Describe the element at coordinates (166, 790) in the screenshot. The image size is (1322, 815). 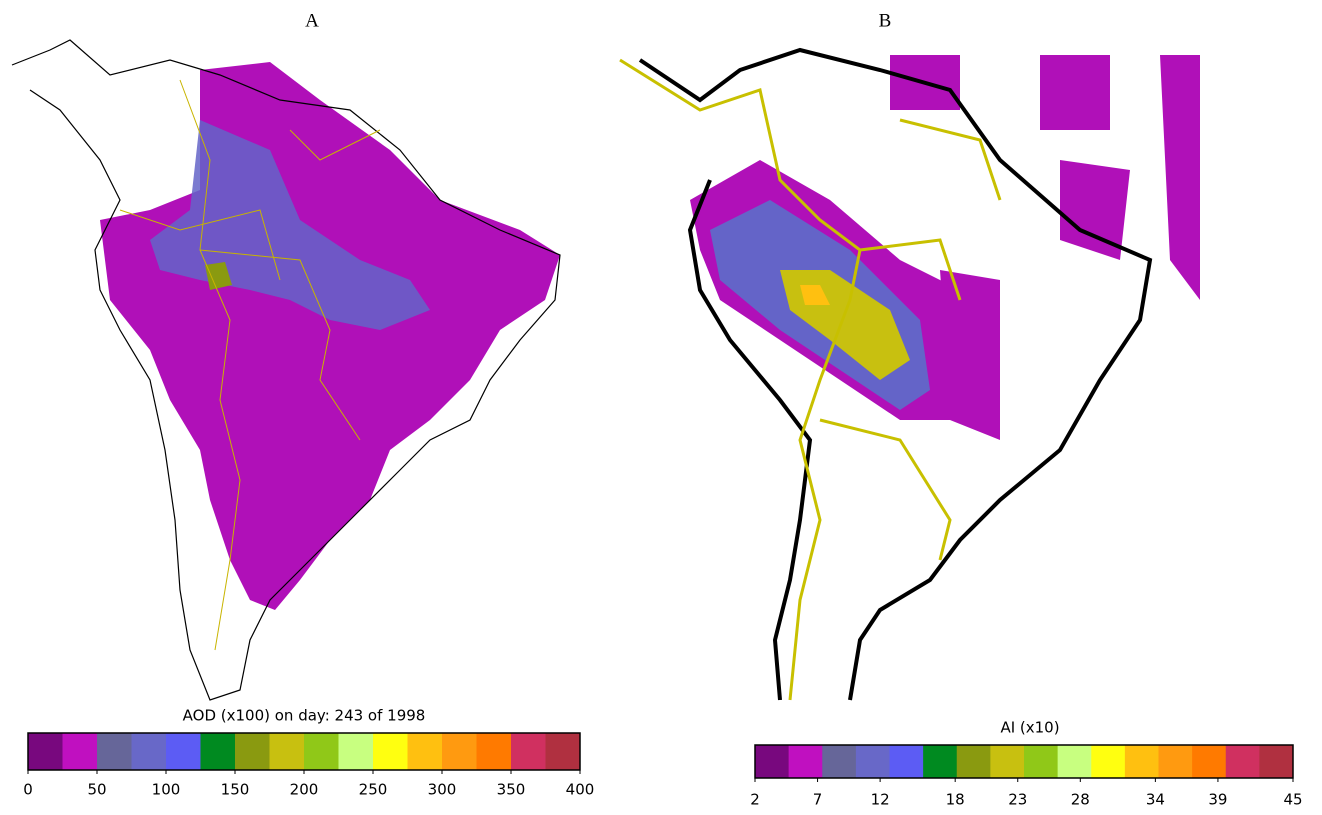
I see `tick-label: 100` at that location.